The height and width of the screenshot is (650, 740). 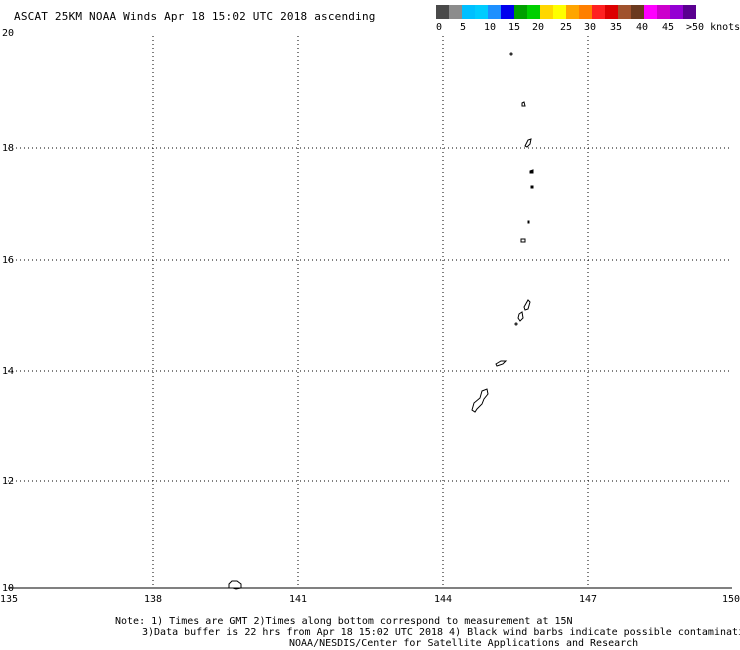 I want to click on lat-label-16: 16, so click(x=8, y=260).